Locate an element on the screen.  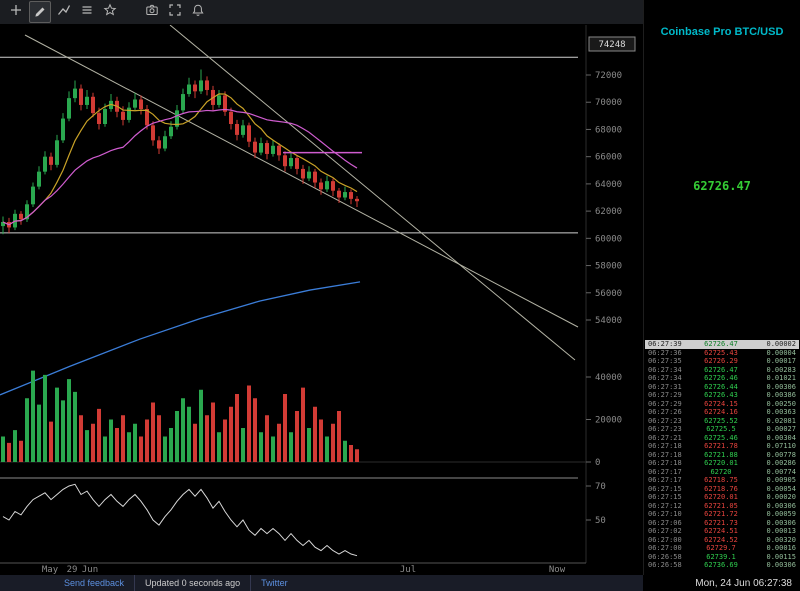
fullscreen-button is located at coordinates (175, 12).